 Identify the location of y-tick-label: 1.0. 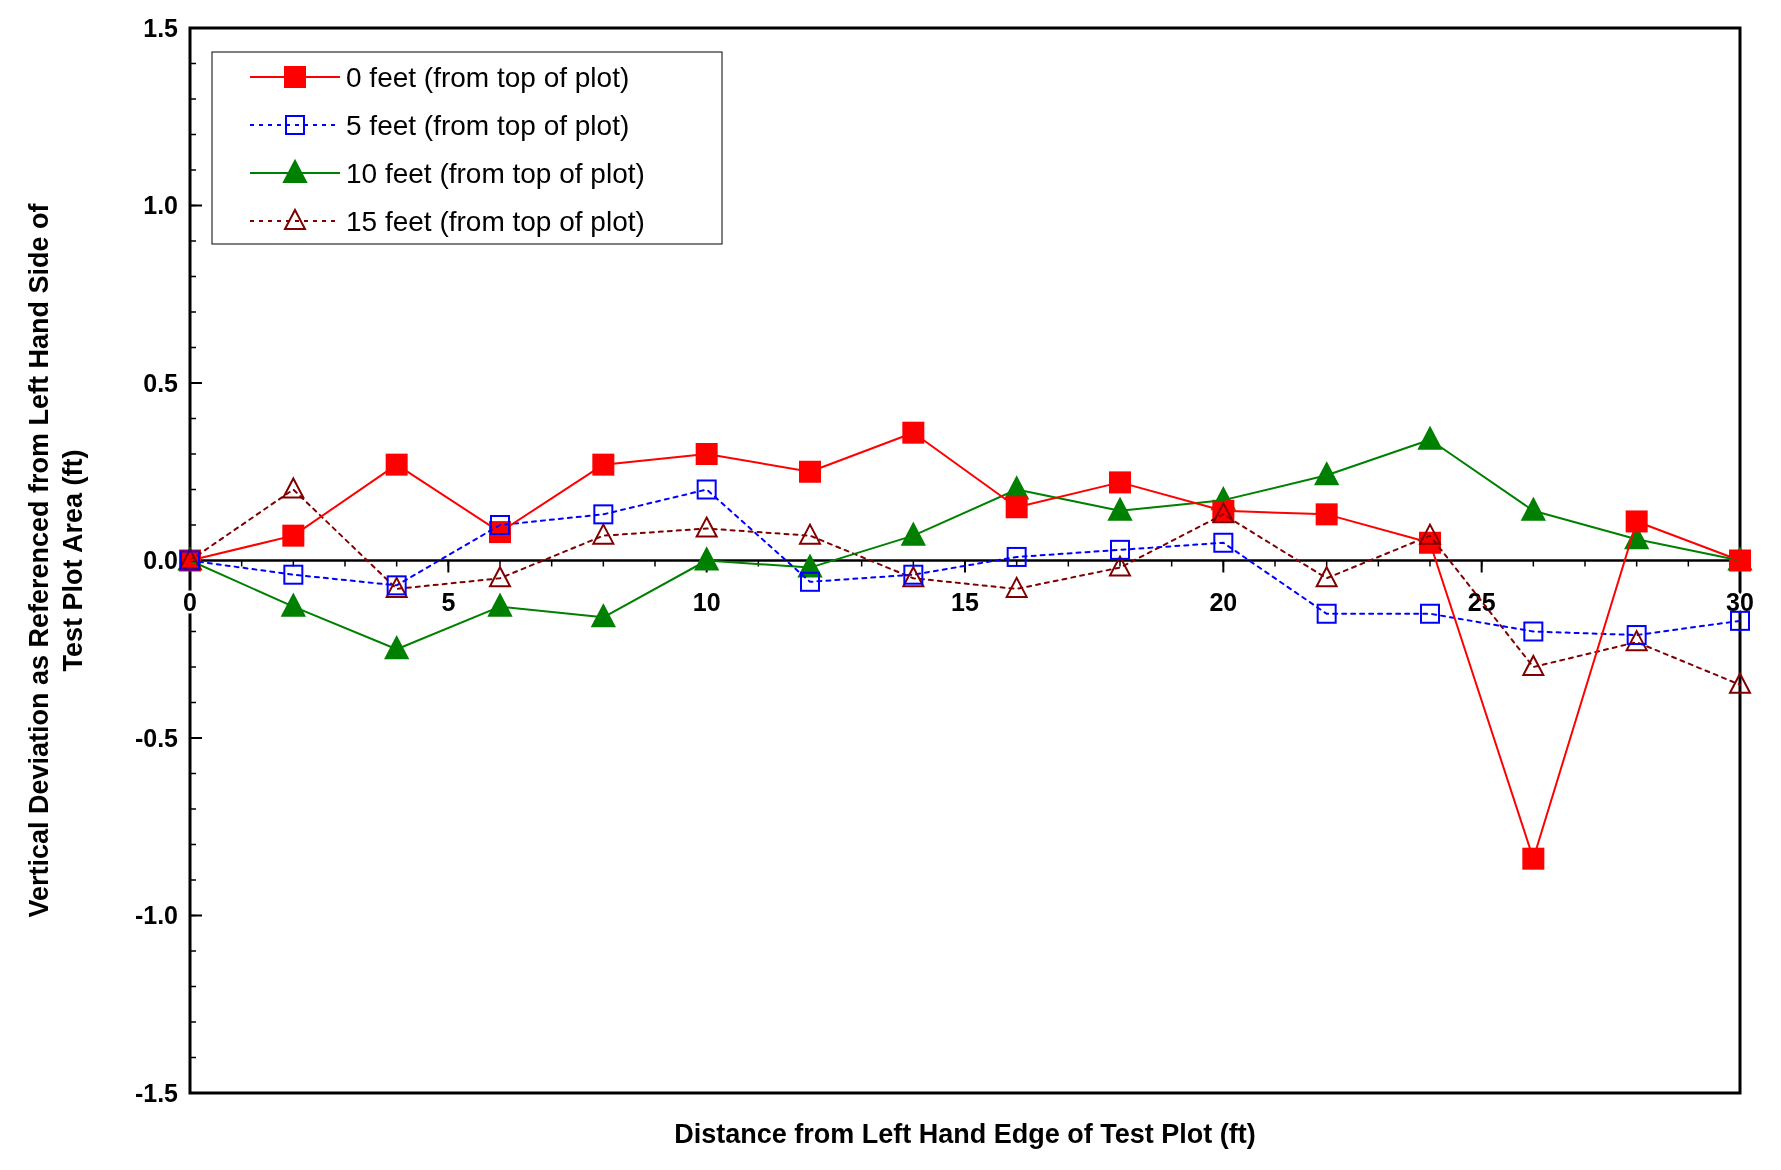
(160, 205).